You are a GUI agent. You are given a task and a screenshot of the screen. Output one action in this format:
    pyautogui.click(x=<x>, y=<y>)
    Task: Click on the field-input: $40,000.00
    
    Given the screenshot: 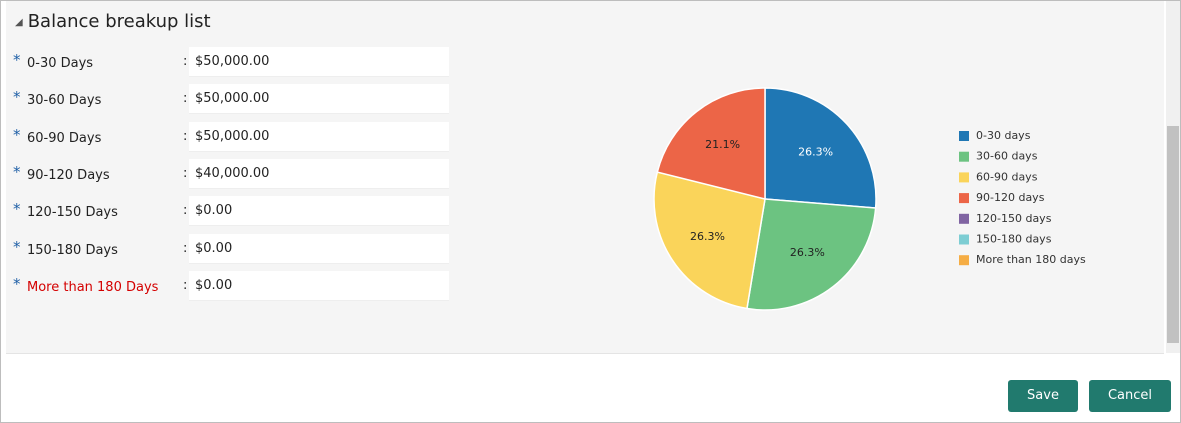 What is the action you would take?
    pyautogui.click(x=319, y=173)
    